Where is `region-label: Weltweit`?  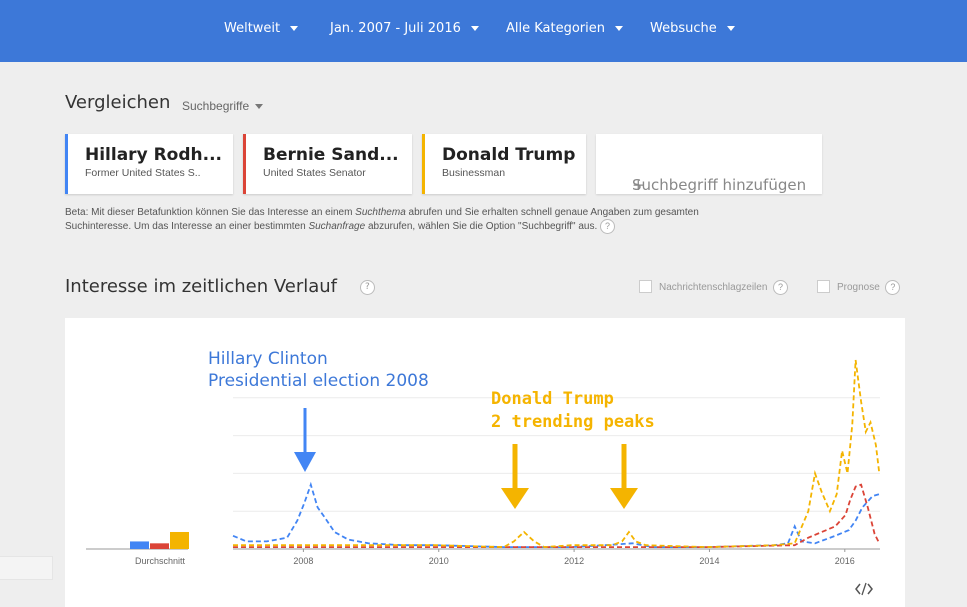 region-label: Weltweit is located at coordinates (252, 28).